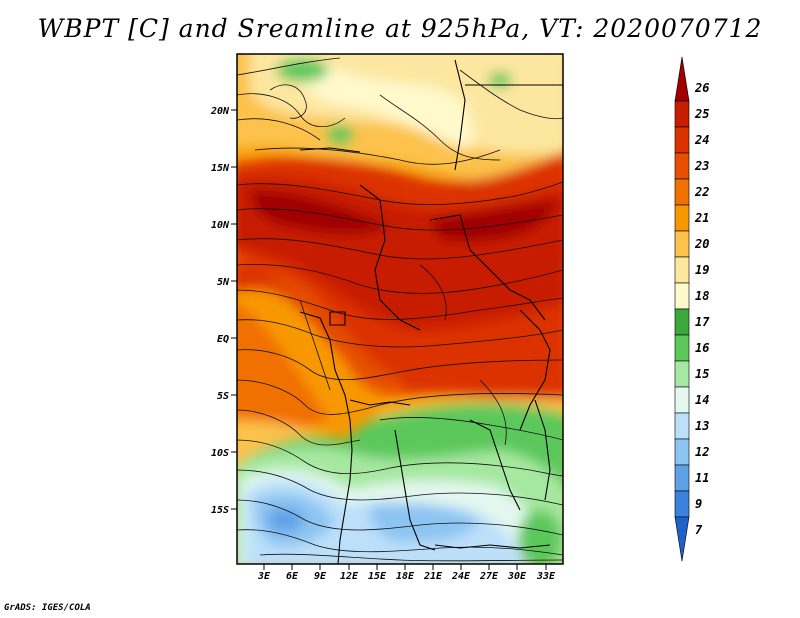 Image resolution: width=800 pixels, height=618 pixels. What do you see at coordinates (702, 452) in the screenshot?
I see `colorbar-label: 12` at bounding box center [702, 452].